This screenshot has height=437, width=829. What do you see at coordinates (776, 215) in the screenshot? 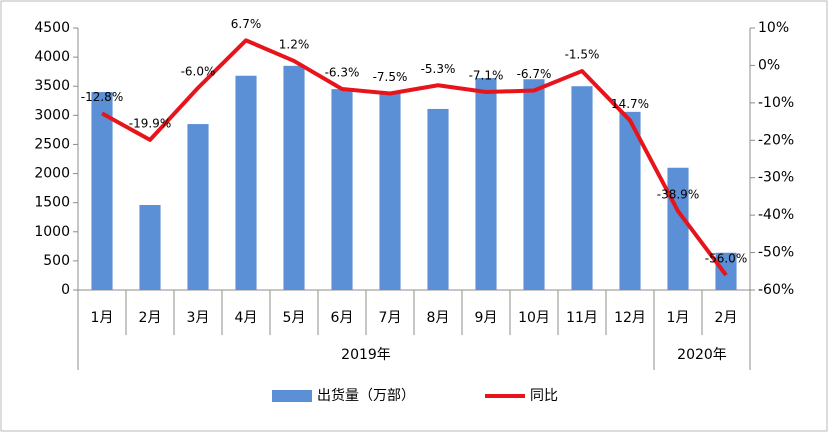
I see `y2-tick-label: -40%` at bounding box center [776, 215].